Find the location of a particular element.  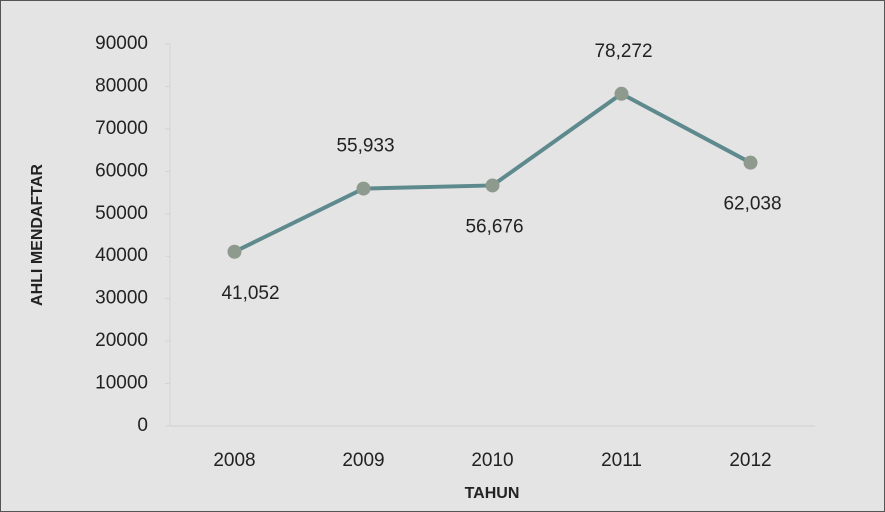

y-tick-label: 10000 is located at coordinates (121, 383).